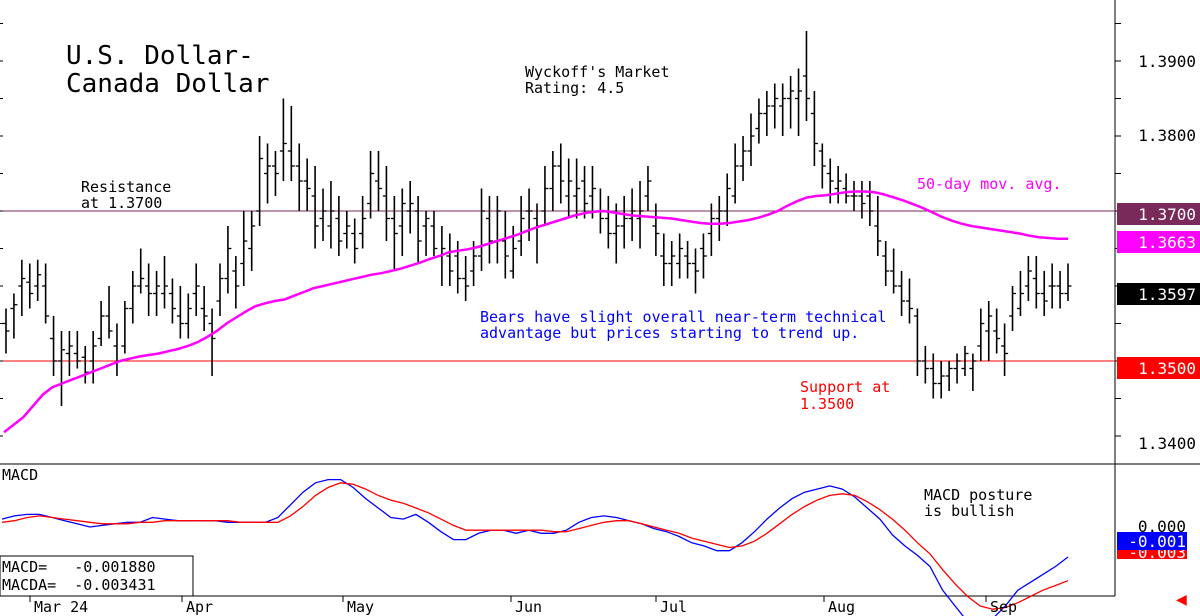  Describe the element at coordinates (841, 607) in the screenshot. I see `x-month-label: Aug` at that location.